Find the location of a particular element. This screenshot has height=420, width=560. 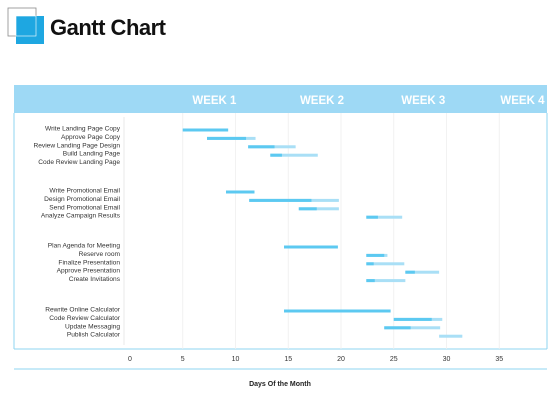

x-tick-label: 20 is located at coordinates (341, 359).